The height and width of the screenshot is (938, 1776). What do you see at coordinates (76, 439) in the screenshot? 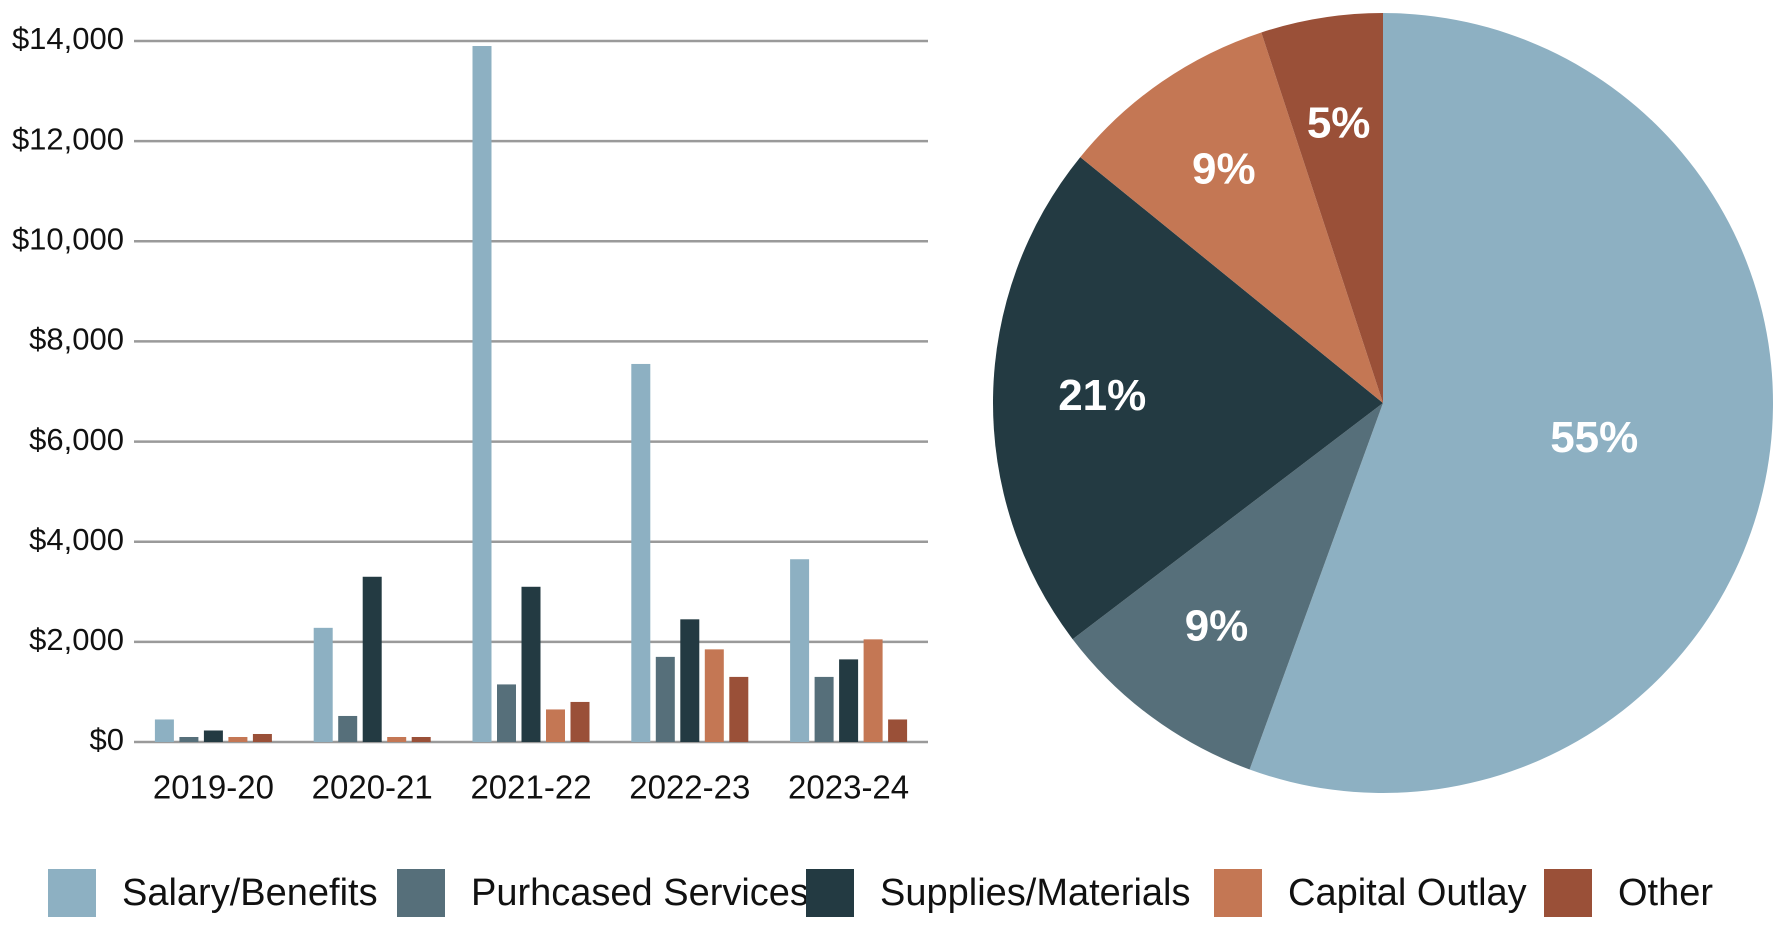
I see `y-tick-label: $6,000` at bounding box center [76, 439].